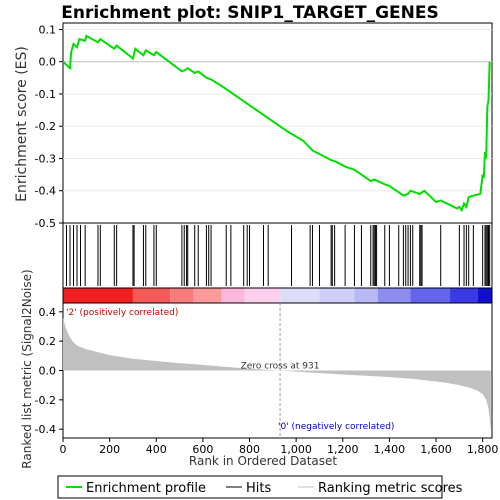 The width and height of the screenshot is (500, 500). What do you see at coordinates (156, 449) in the screenshot?
I see `x-tick-label: 400` at bounding box center [156, 449].